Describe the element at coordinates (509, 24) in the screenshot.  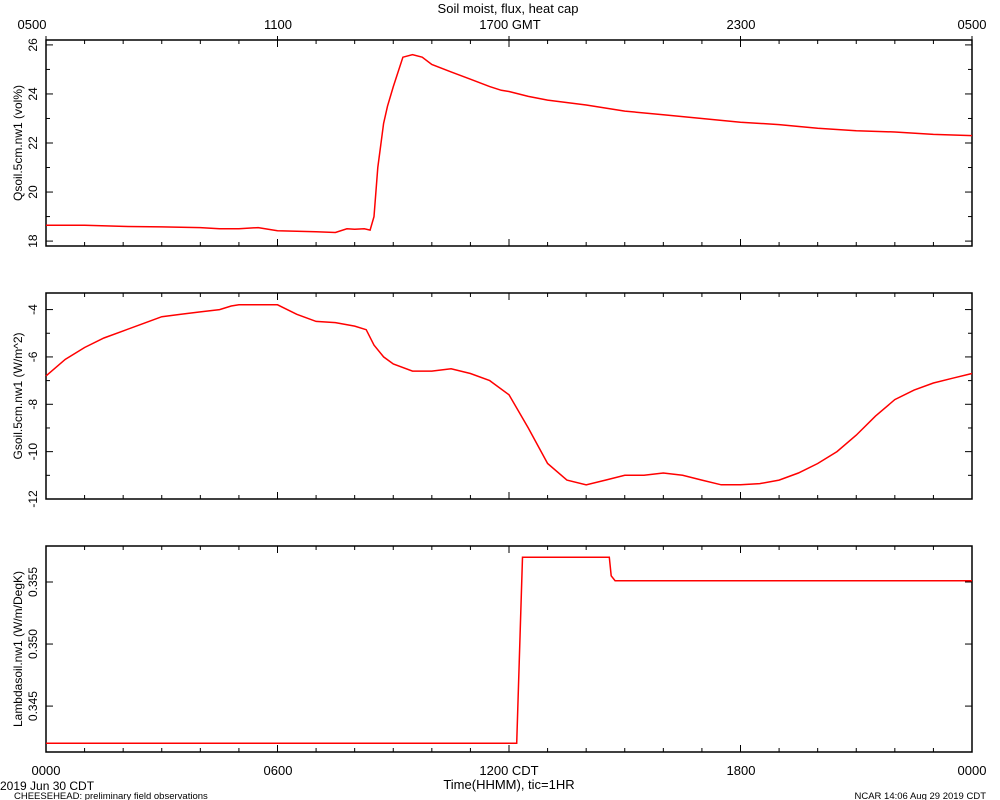
I see `top-tick-label: 1700 GMT` at that location.